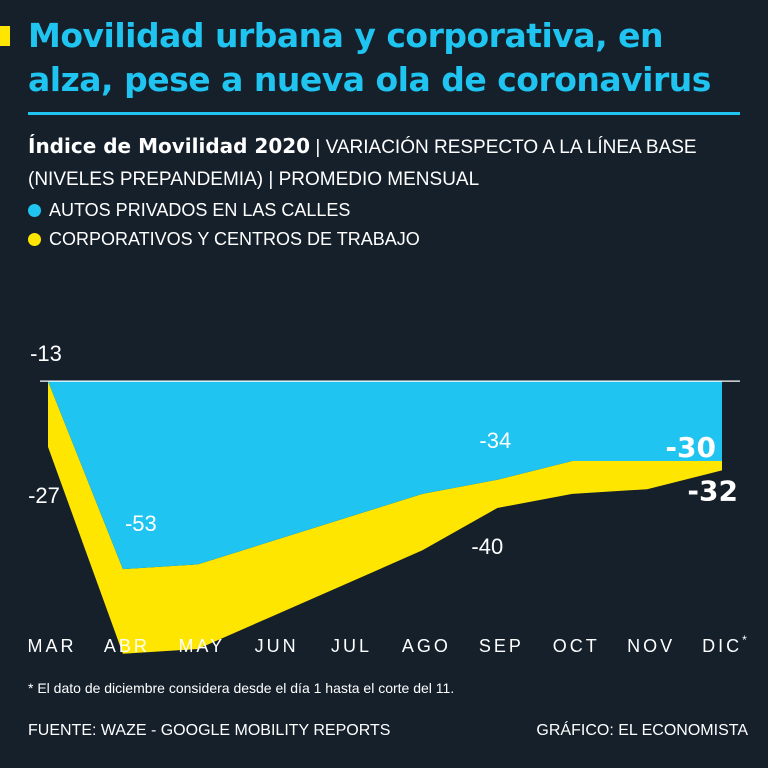 The width and height of the screenshot is (768, 768). I want to click on legend-dot-yellow, so click(34, 239).